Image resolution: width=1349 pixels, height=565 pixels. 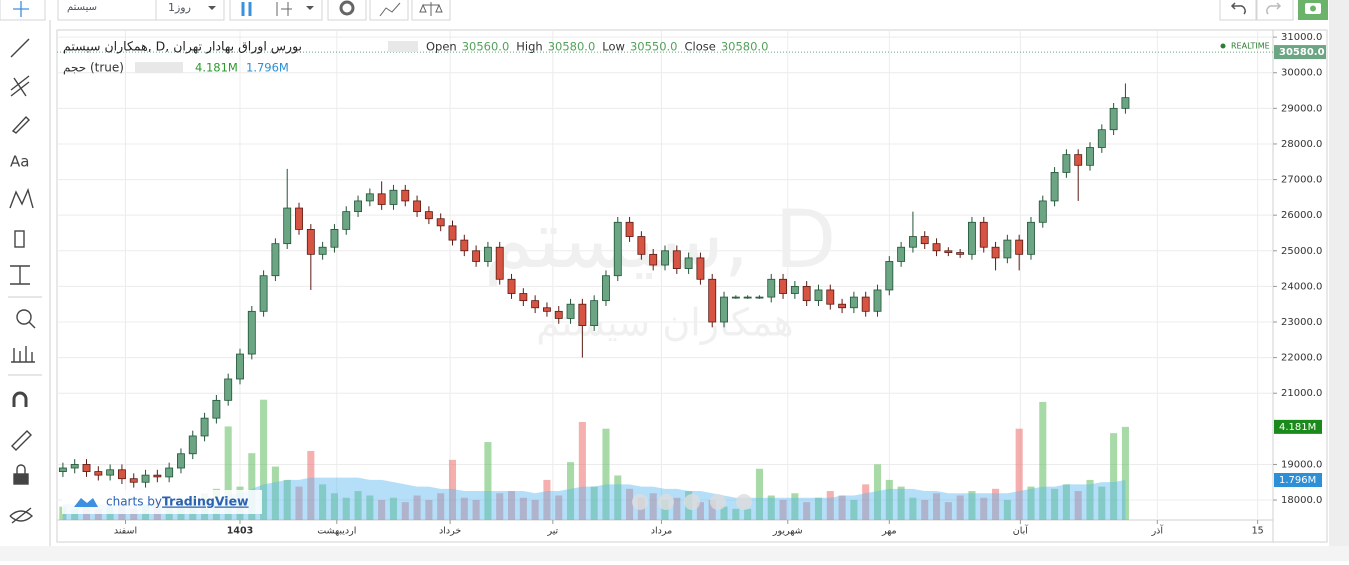 I want to click on right-strip, so click(x=1339, y=280).